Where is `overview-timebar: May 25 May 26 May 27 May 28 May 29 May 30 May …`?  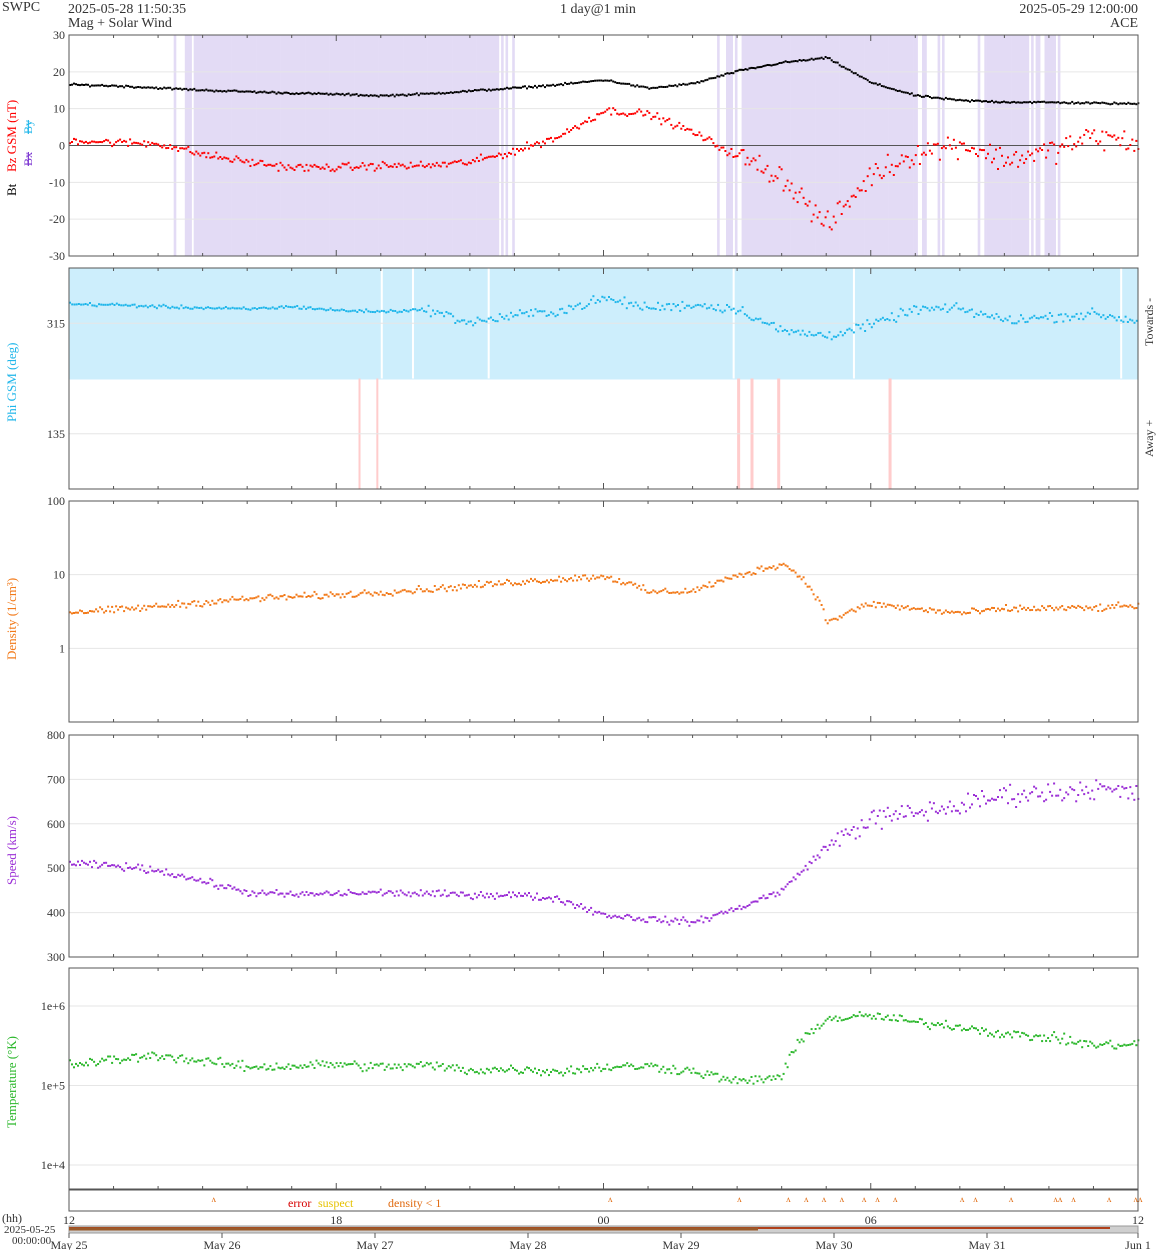
overview-timebar: May 25 May 26 May 27 May 28 May 29 May 30 May … is located at coordinates (601, 1237).